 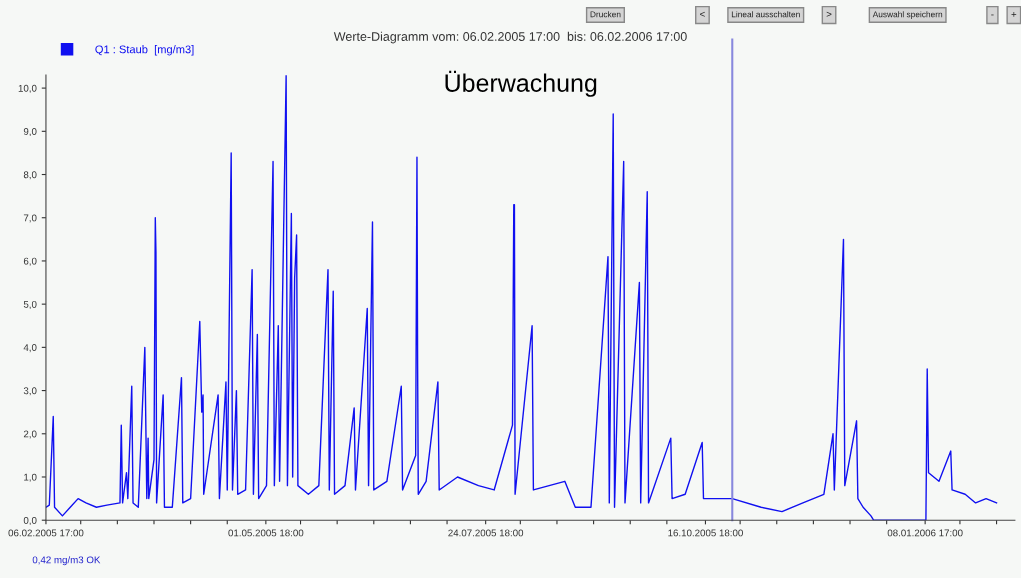 What do you see at coordinates (30, 132) in the screenshot?
I see `y-tick-label: 9,0` at bounding box center [30, 132].